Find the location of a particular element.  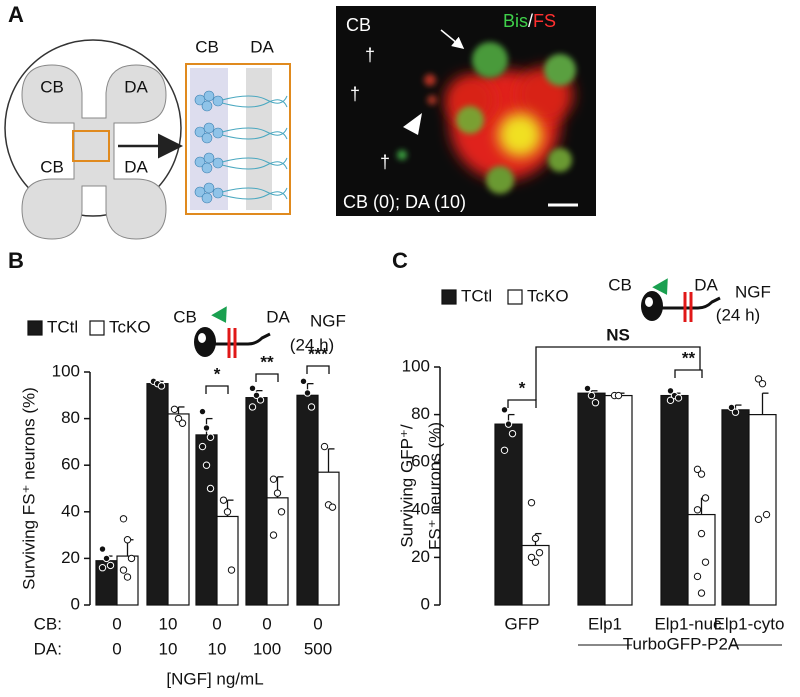

significance-label: *** is located at coordinates (318, 353).